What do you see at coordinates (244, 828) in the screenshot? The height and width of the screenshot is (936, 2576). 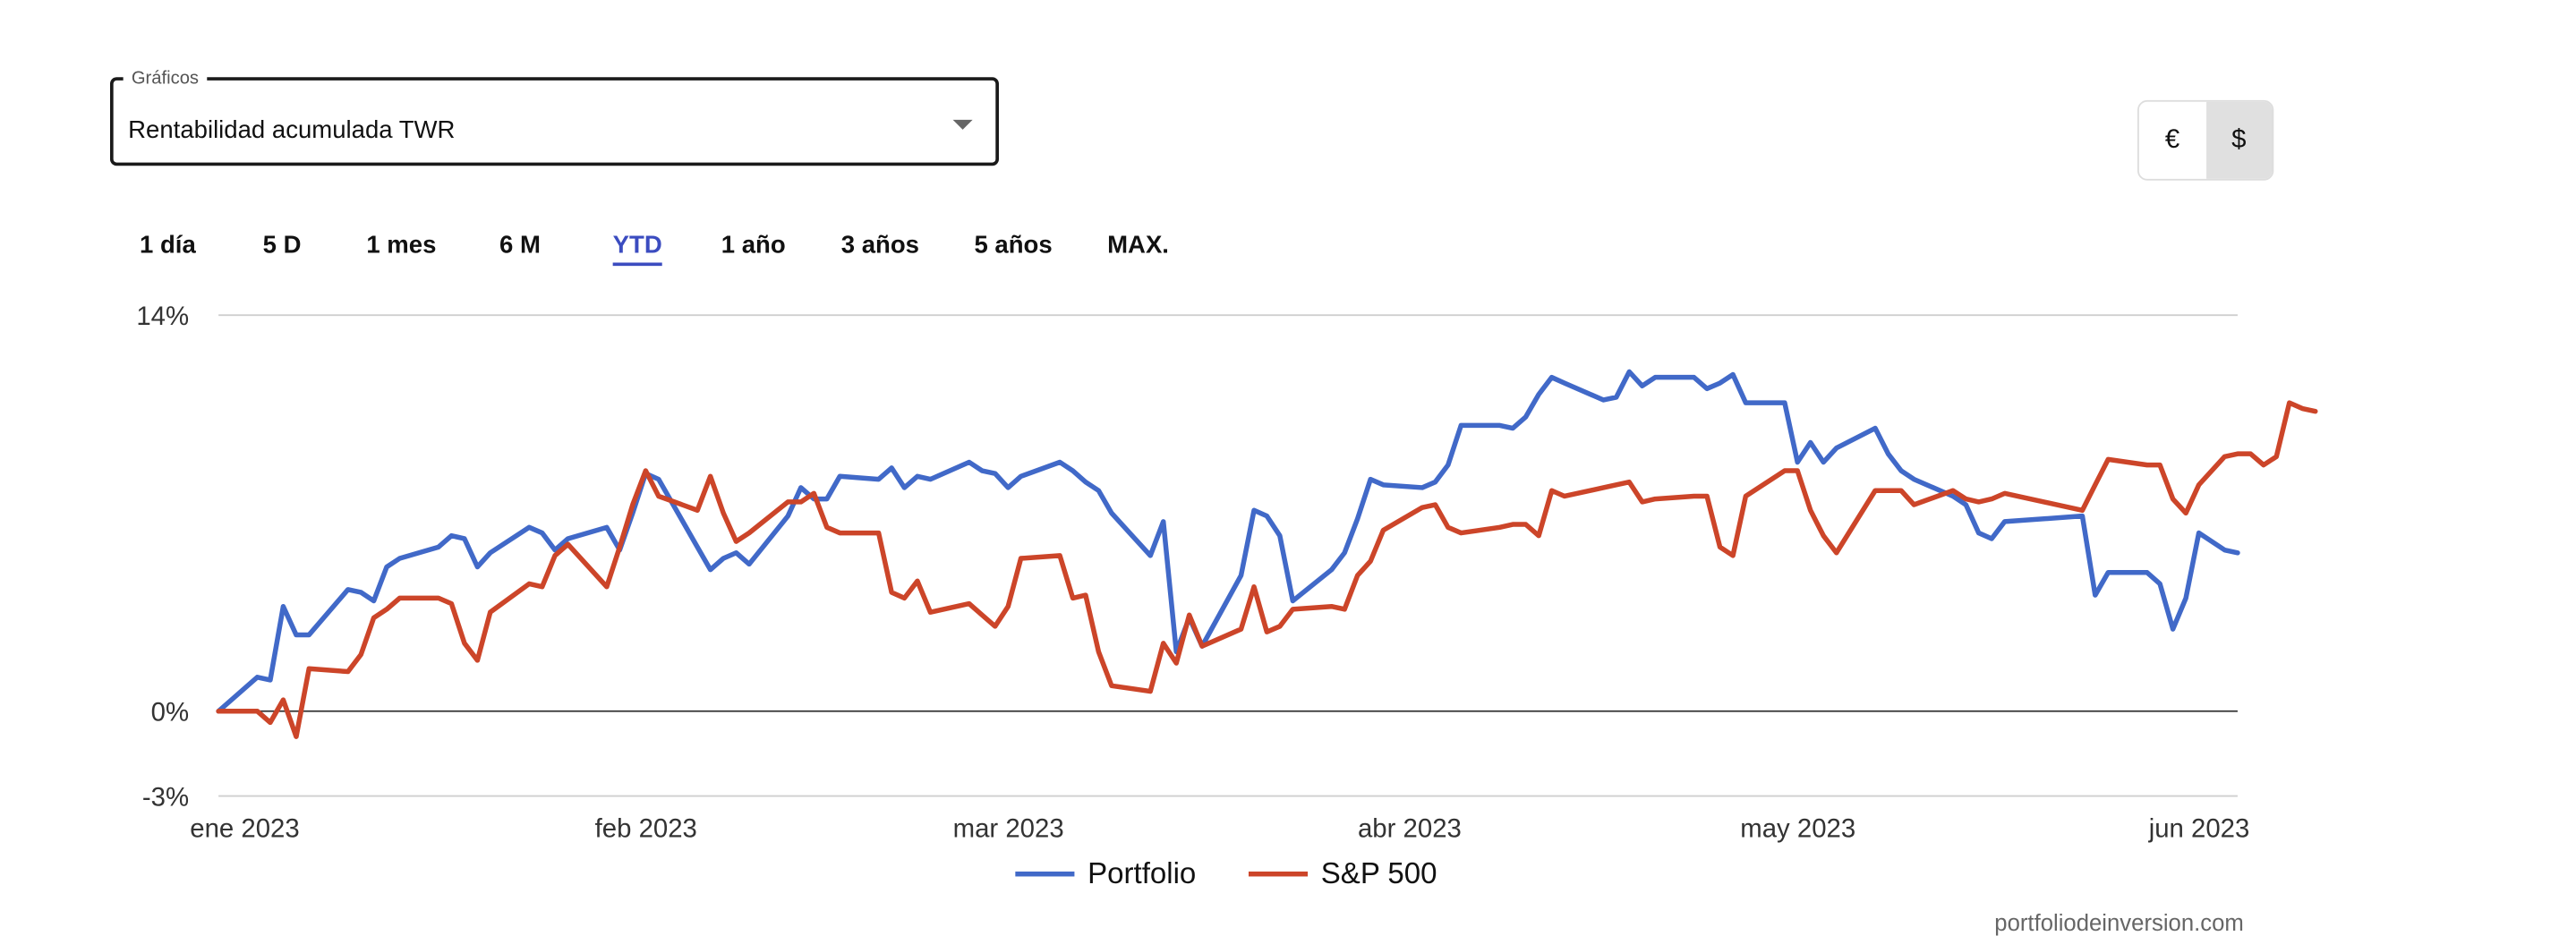 I see `x-tick-label: ene 2023` at bounding box center [244, 828].